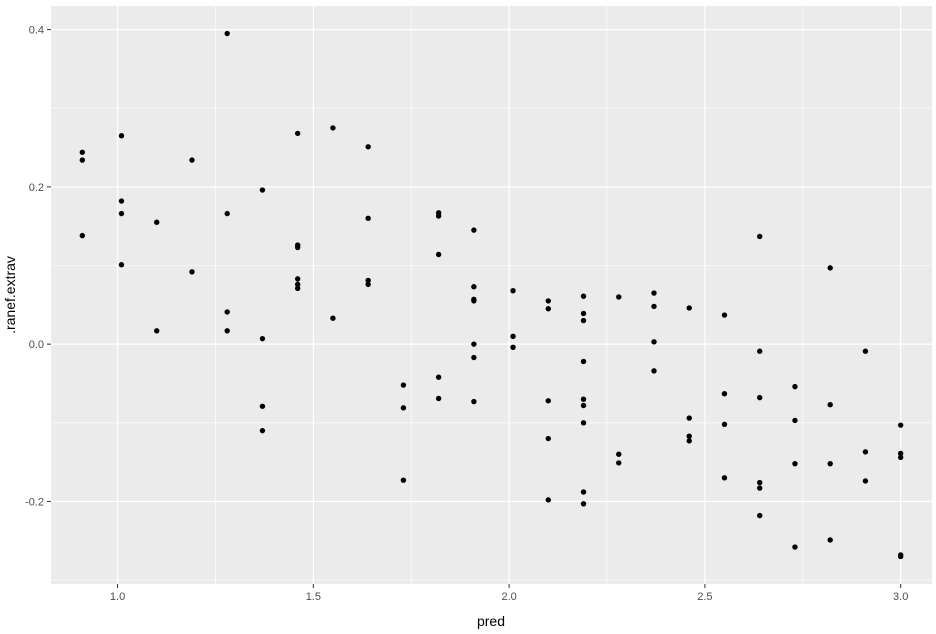 The width and height of the screenshot is (936, 634). Describe the element at coordinates (10, 295) in the screenshot. I see `y-axis-title: .ranef.extrav` at that location.